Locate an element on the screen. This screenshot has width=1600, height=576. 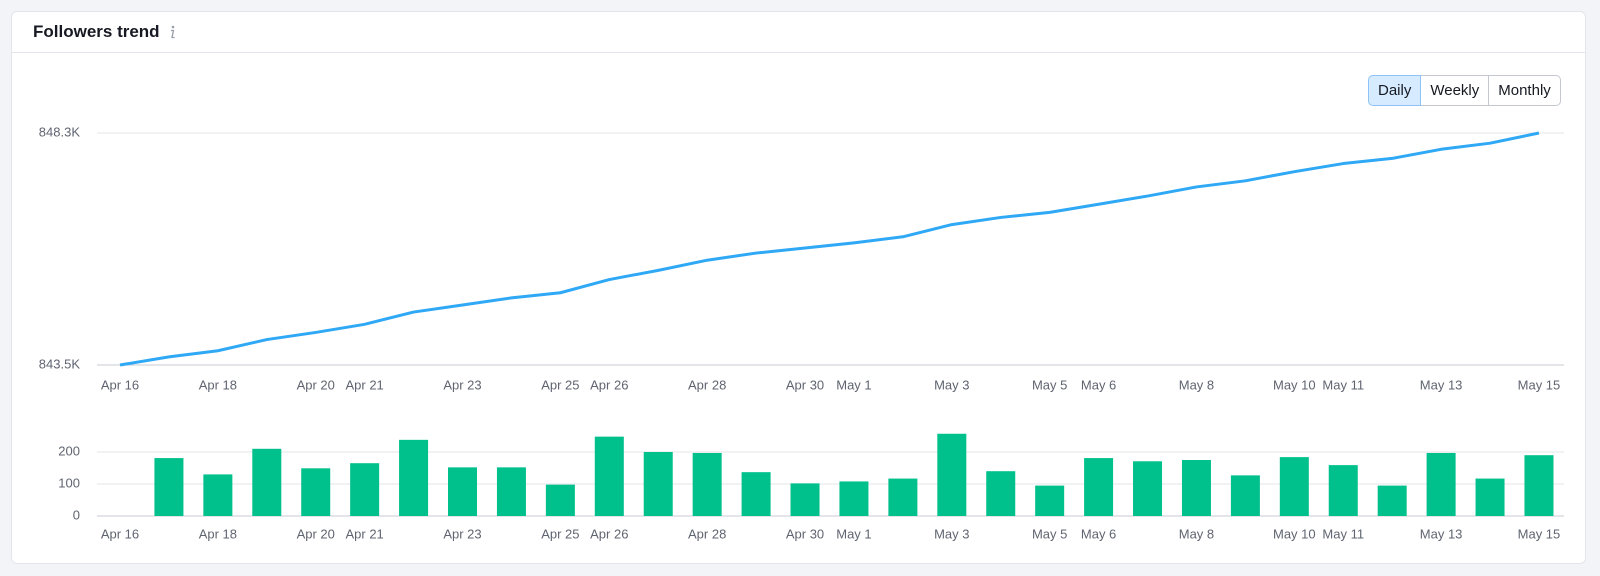
info-icon is located at coordinates (173, 32).